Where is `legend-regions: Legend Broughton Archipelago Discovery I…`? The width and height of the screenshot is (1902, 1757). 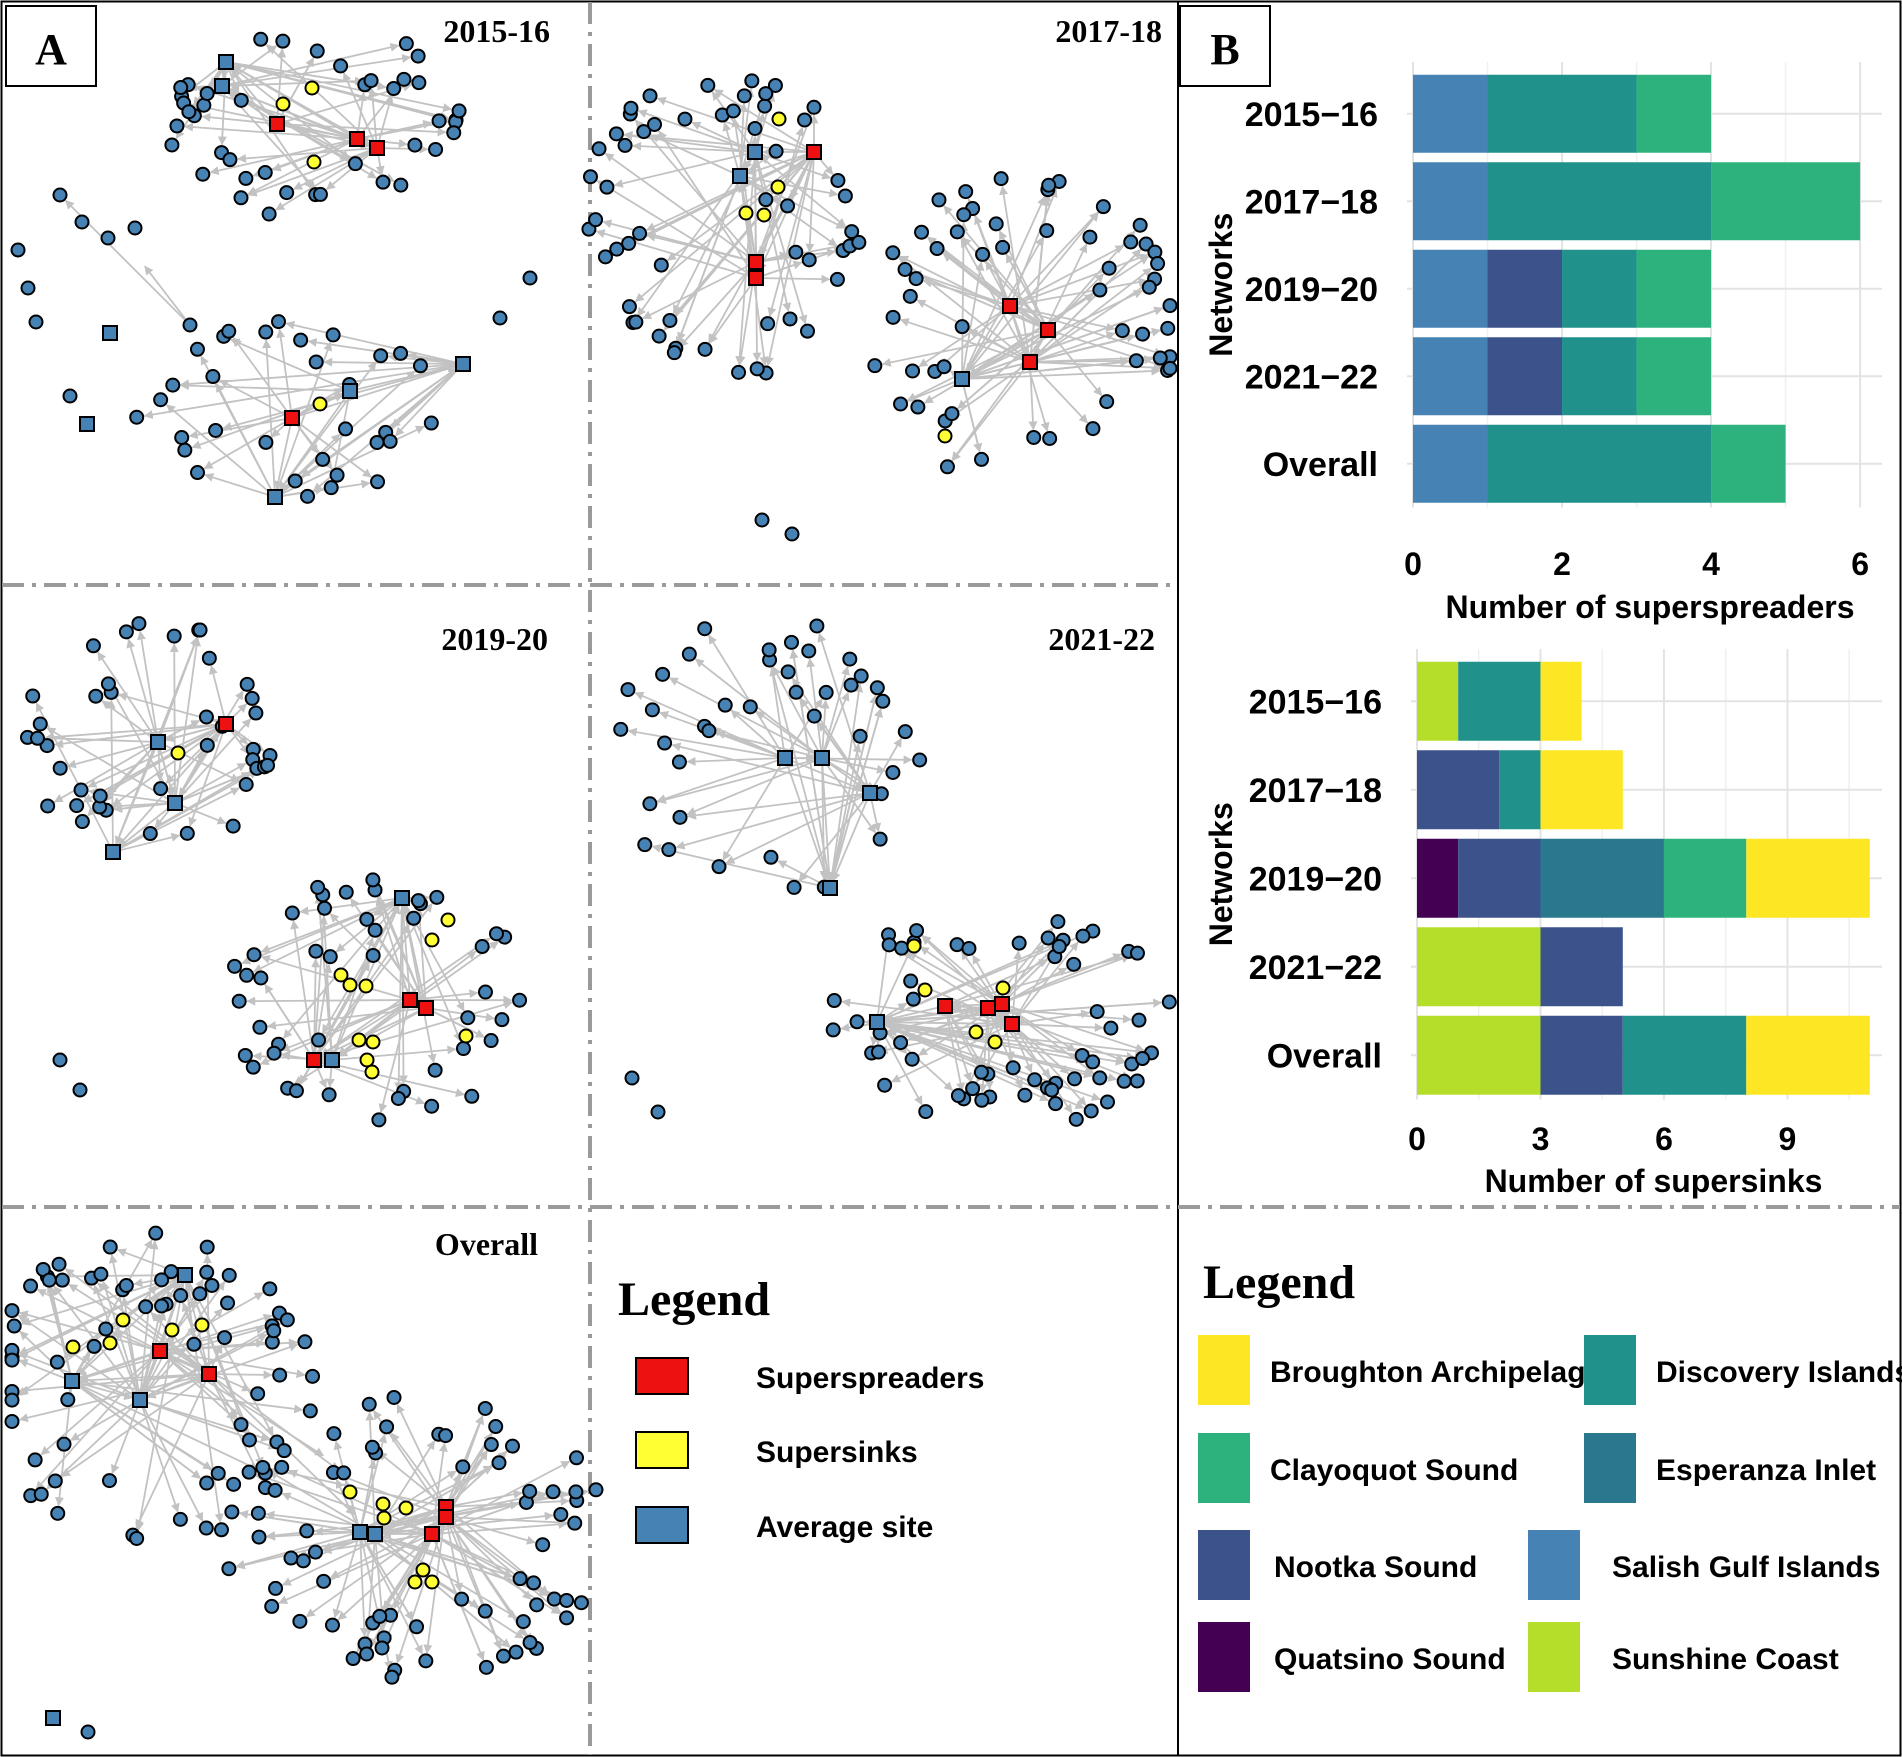 legend-regions: Legend Broughton Archipelago Discovery I… is located at coordinates (1550, 1474).